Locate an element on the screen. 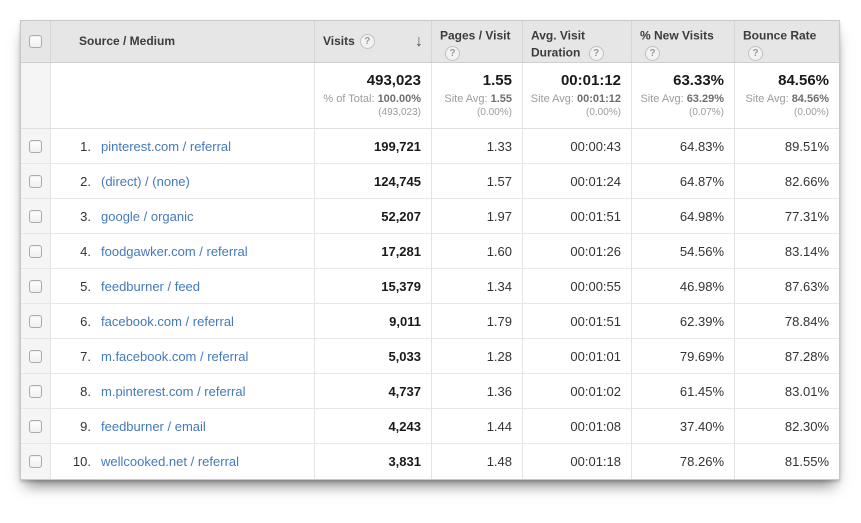  summary-new-visits-avg: 63.29% is located at coordinates (705, 99).